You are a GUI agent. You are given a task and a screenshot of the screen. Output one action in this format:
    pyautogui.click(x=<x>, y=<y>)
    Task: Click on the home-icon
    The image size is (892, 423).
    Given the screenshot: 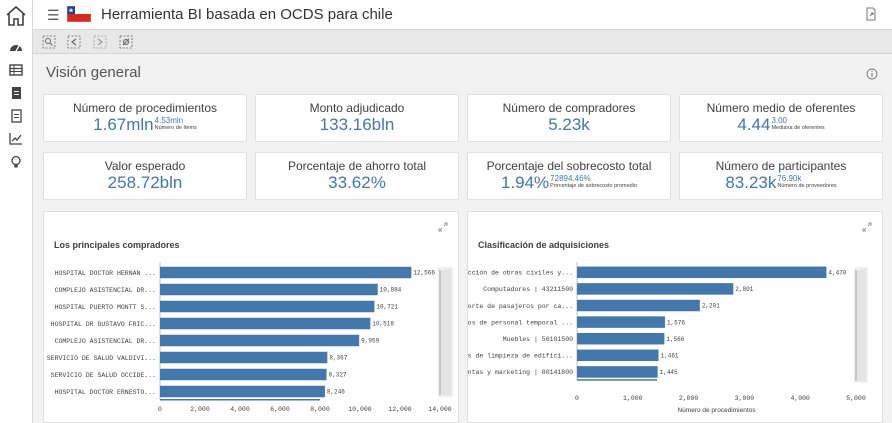 What is the action you would take?
    pyautogui.click(x=16, y=16)
    